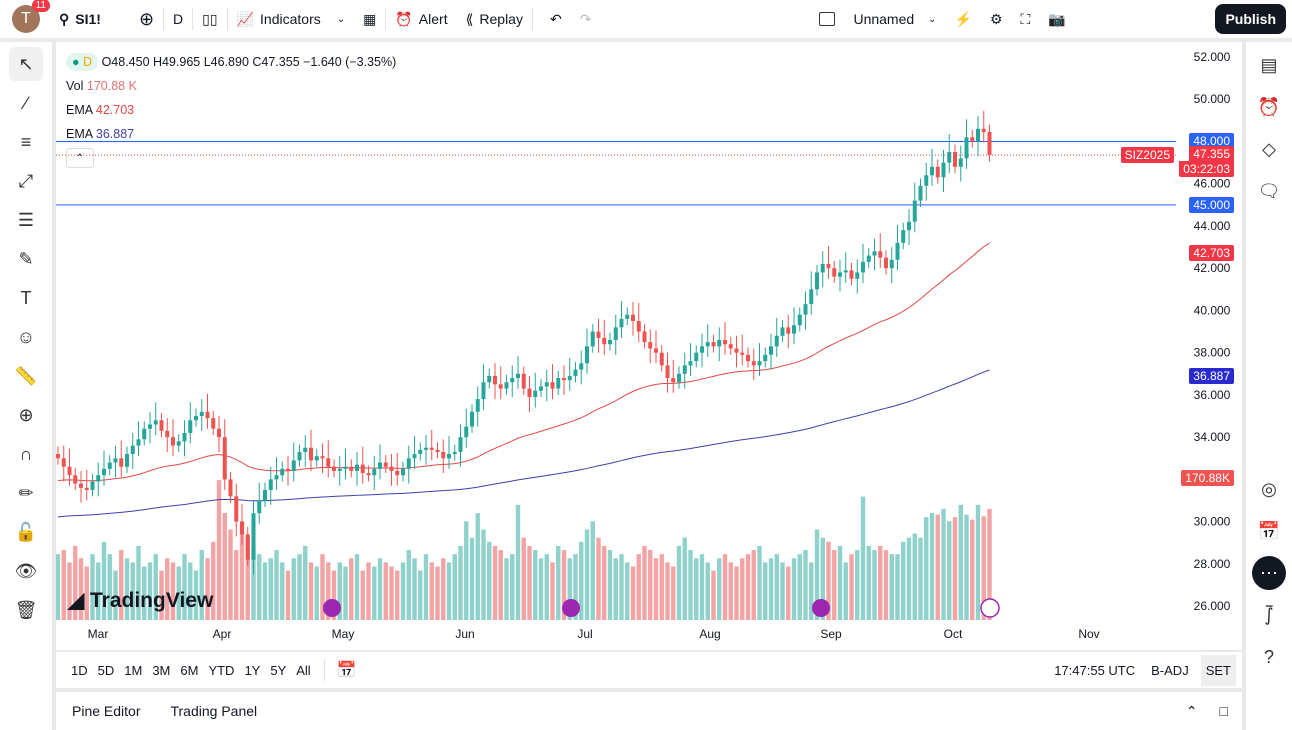  I want to click on timeframe-all: All, so click(303, 670).